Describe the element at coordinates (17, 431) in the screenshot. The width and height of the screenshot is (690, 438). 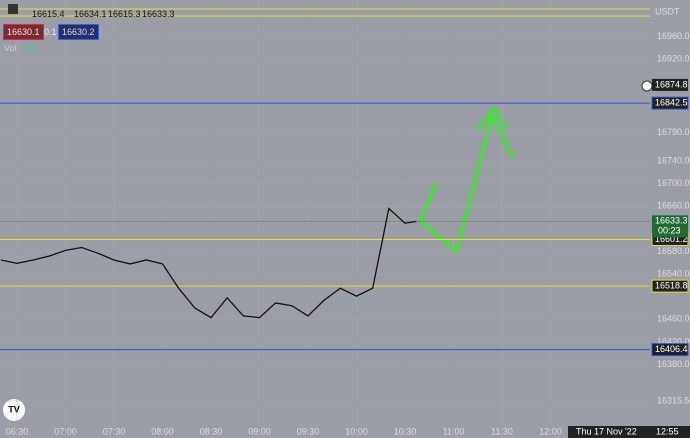
I see `x-tick-label: 06:30` at that location.